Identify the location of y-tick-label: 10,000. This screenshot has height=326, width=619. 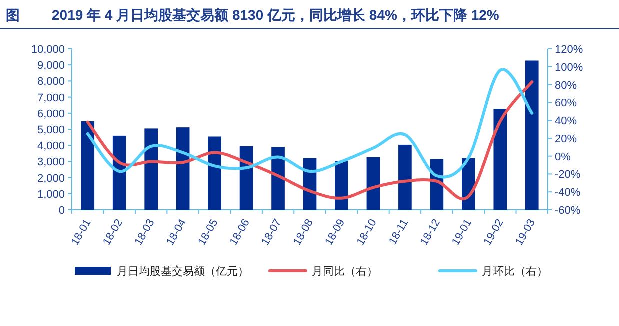
(48, 50).